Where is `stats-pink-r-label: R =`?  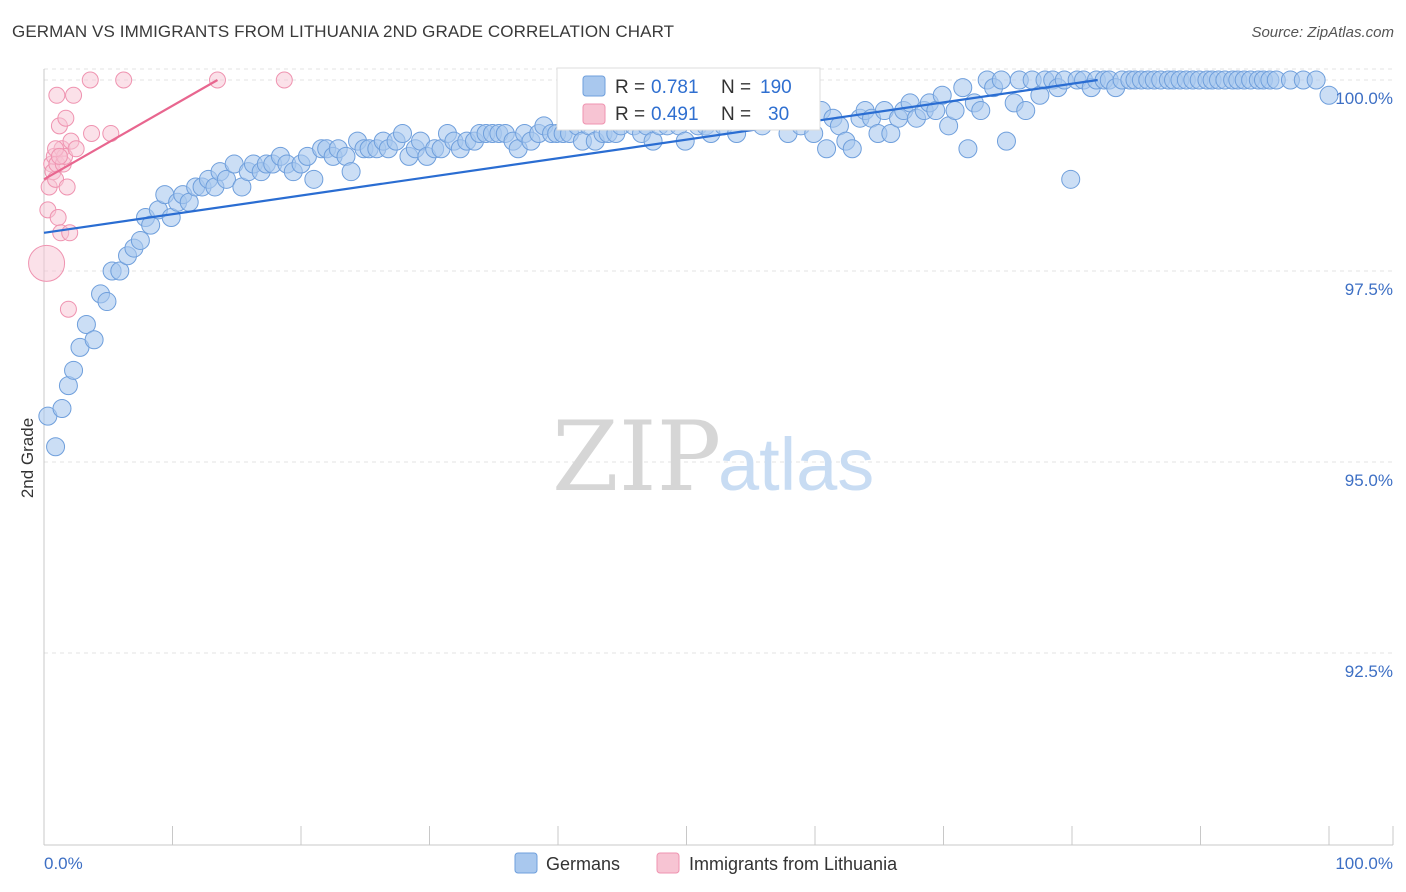
stats-pink-r-label: R = is located at coordinates (630, 114).